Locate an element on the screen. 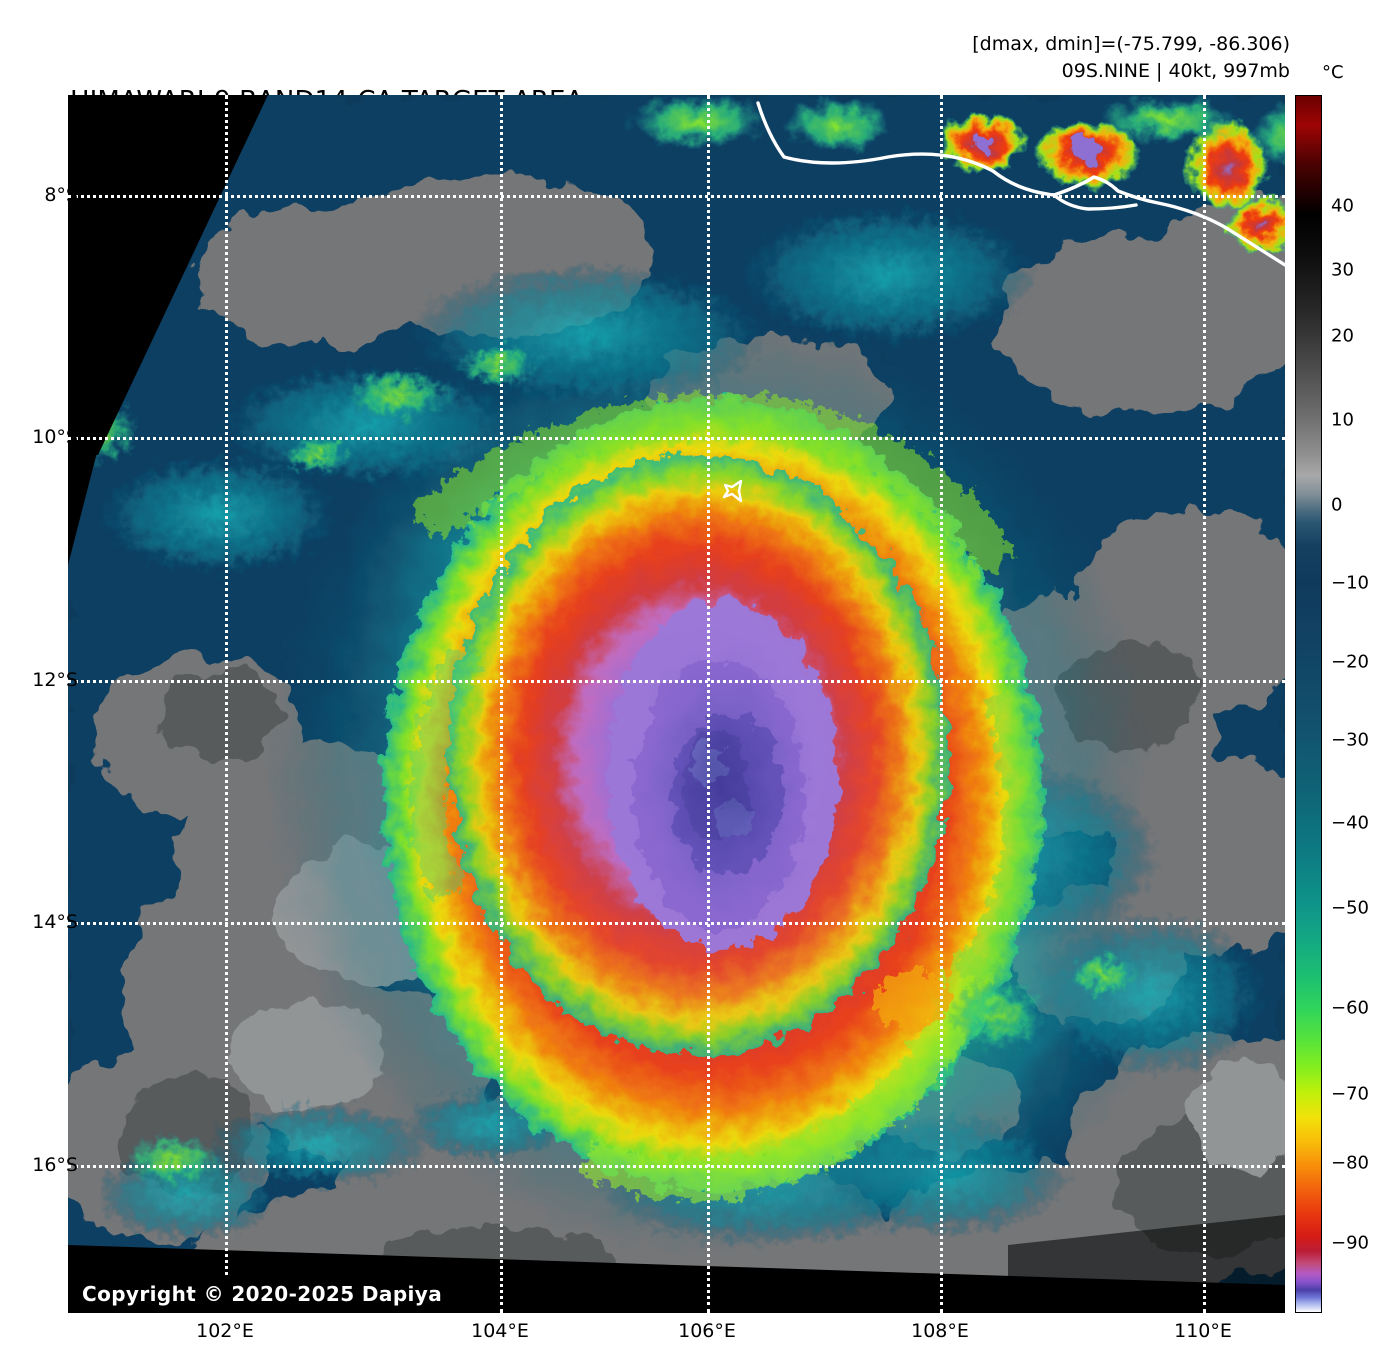  cbar-tick-1: 30 is located at coordinates (1342, 270).